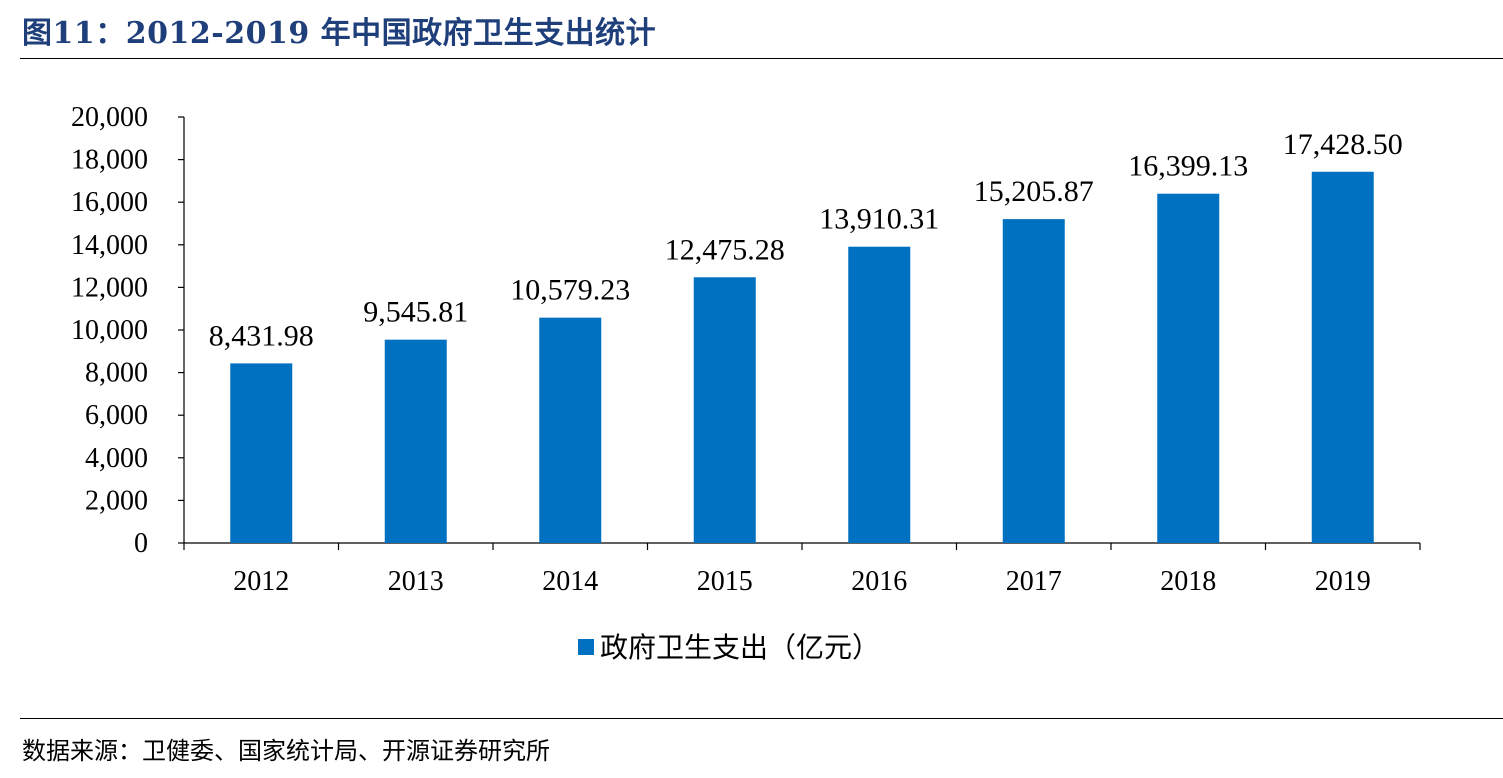  What do you see at coordinates (339, 33) in the screenshot?
I see `figure-title: 图11：2012-2019 年中国政府卫生支出统计` at bounding box center [339, 33].